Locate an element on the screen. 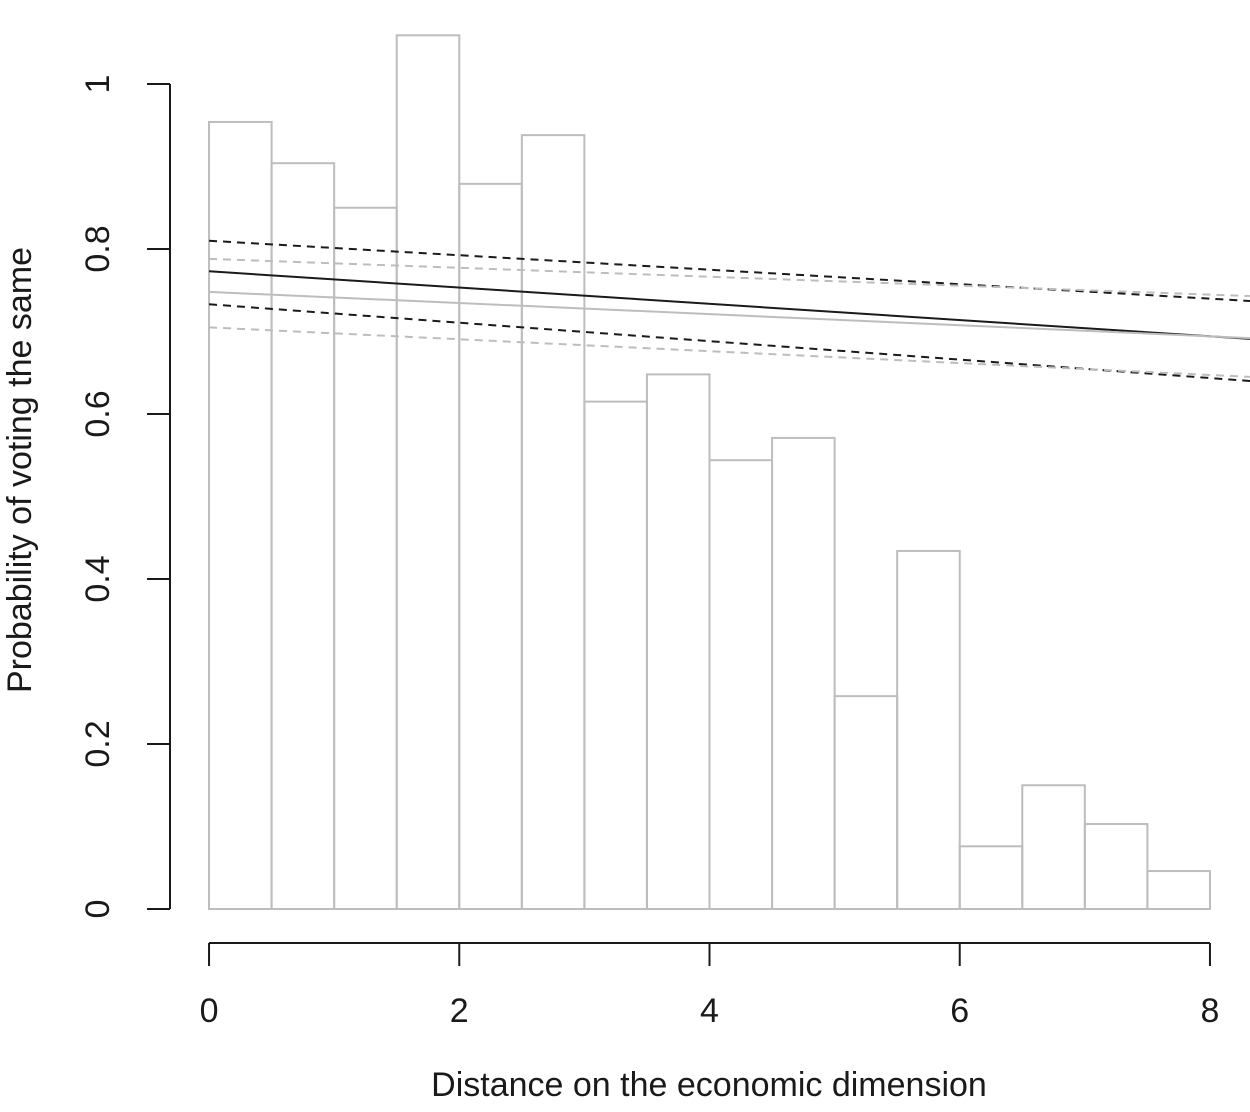  x-tick-label: 8 is located at coordinates (1210, 1011).